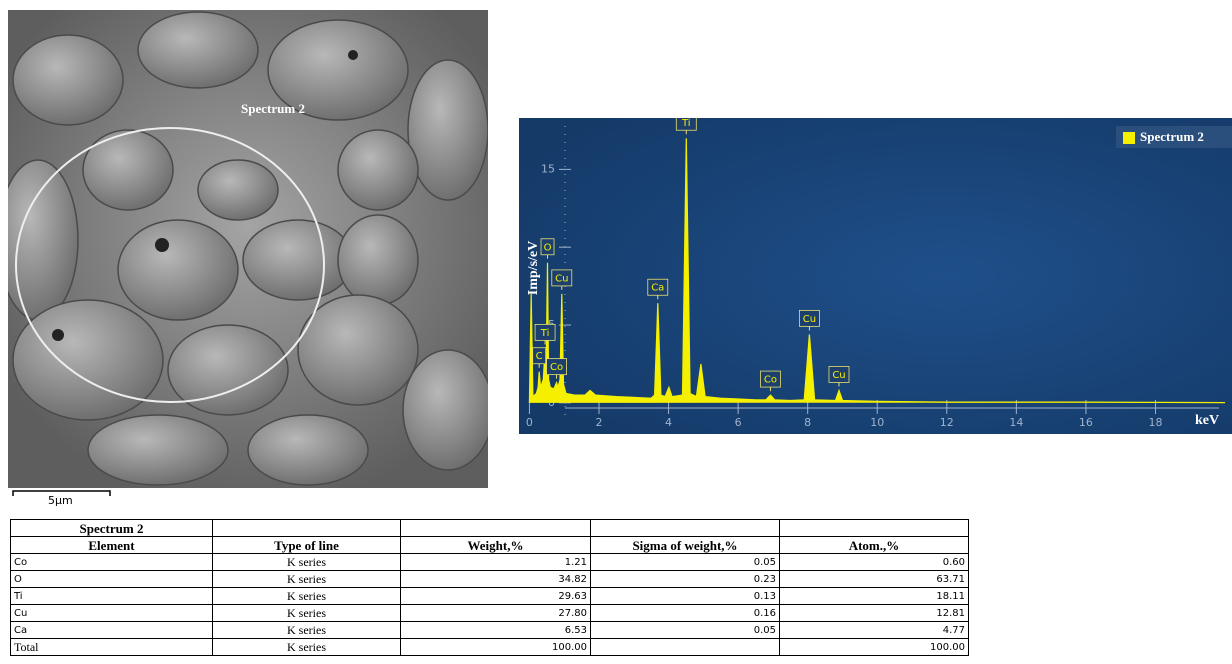 This screenshot has height=664, width=1232. Describe the element at coordinates (1207, 420) in the screenshot. I see `x-axis-label: keV` at that location.